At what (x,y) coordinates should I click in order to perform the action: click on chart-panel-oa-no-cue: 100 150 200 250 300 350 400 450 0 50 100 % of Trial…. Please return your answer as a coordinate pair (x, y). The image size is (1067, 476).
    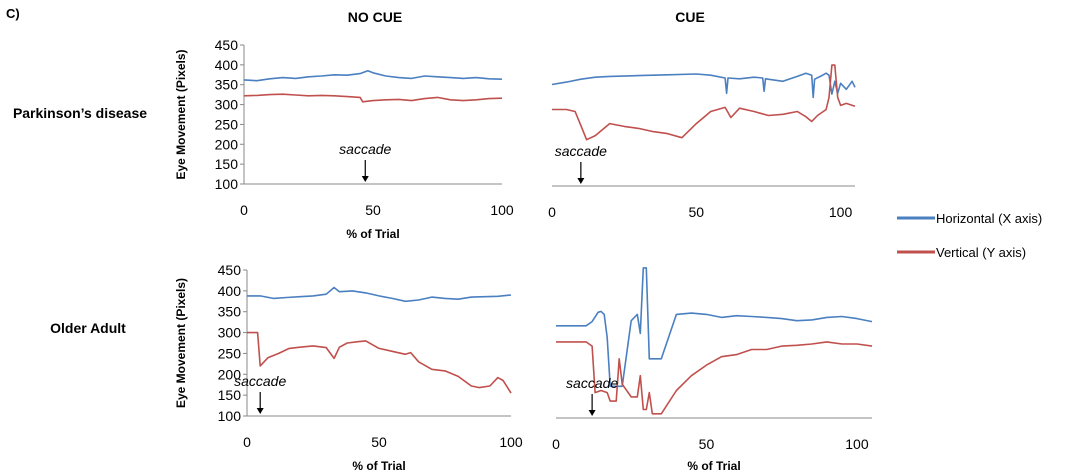
    Looking at the image, I should click on (348, 367).